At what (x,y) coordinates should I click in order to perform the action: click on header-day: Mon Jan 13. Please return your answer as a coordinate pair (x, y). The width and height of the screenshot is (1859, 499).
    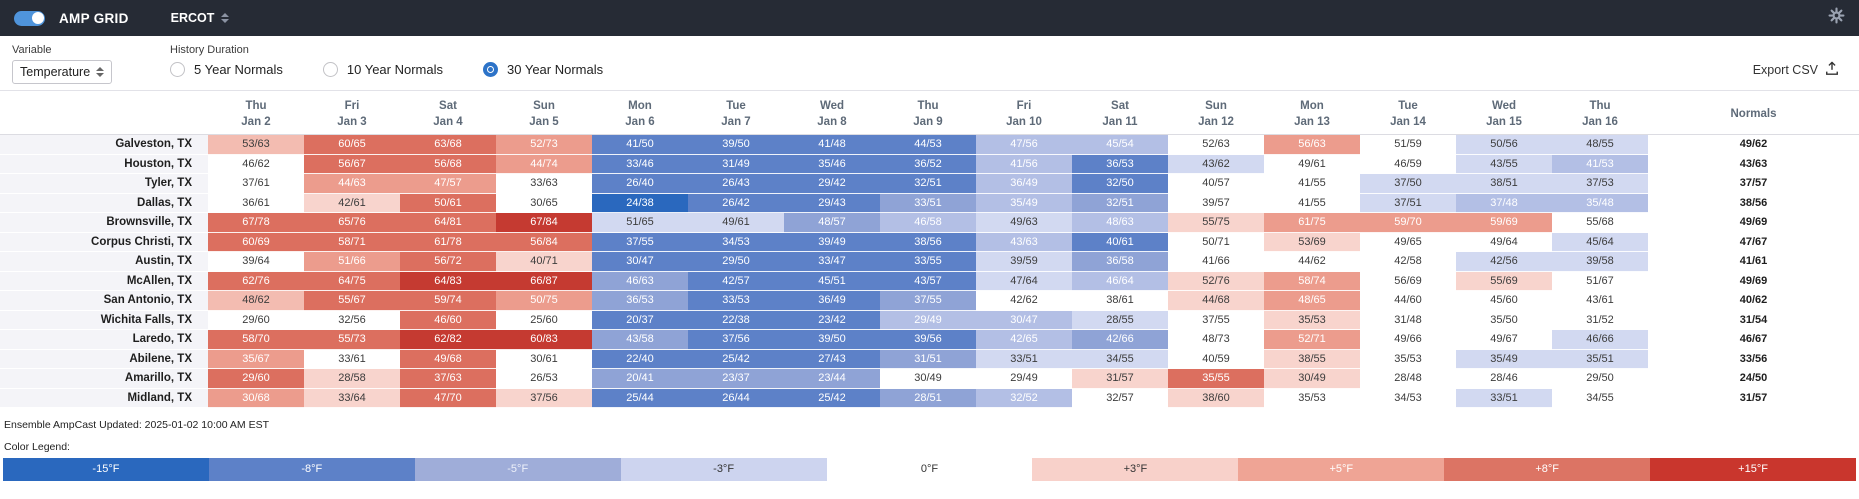
    Looking at the image, I should click on (1312, 112).